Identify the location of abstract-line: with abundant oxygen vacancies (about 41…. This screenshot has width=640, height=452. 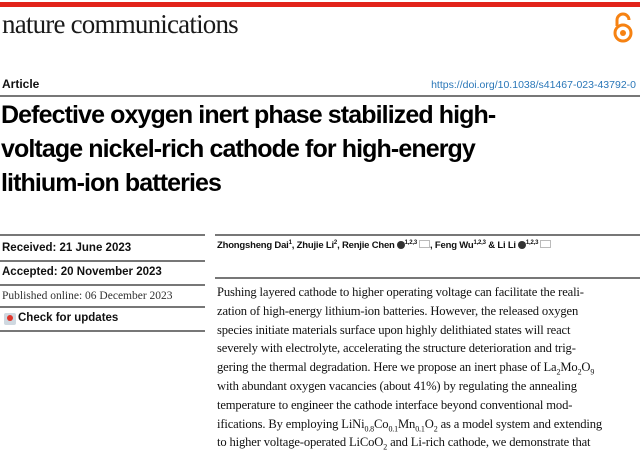
(427, 386).